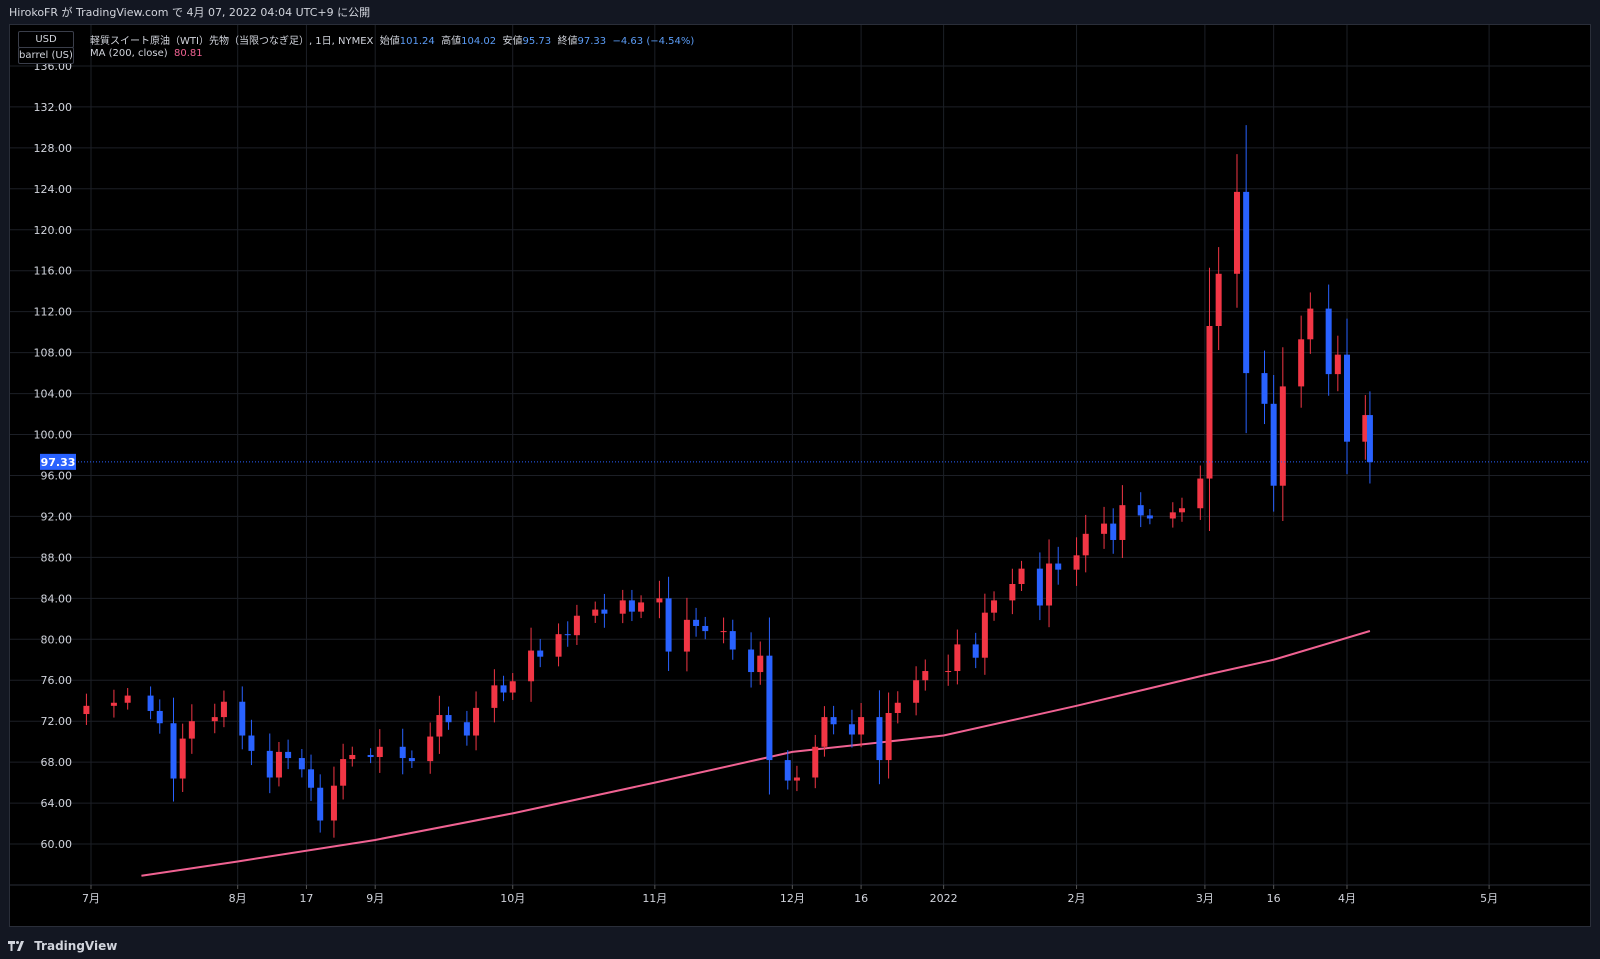 This screenshot has height=959, width=1600. Describe the element at coordinates (53, 230) in the screenshot. I see `y-tick-label: 120.00` at that location.